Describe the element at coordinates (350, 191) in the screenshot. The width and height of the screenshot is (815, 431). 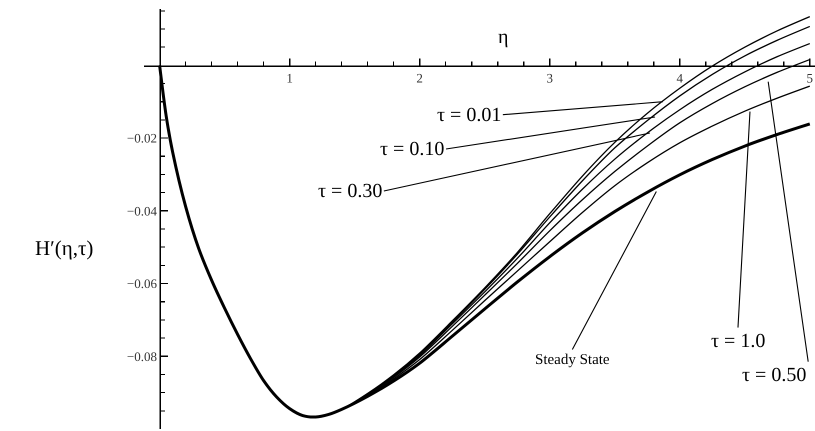
I see `annotation: τ = 0.30` at that location.